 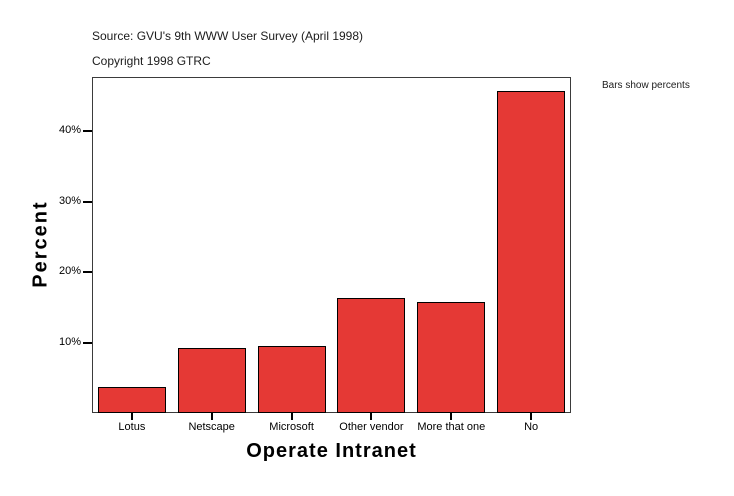 What do you see at coordinates (69, 341) in the screenshot?
I see `y-tick-label: 10%` at bounding box center [69, 341].